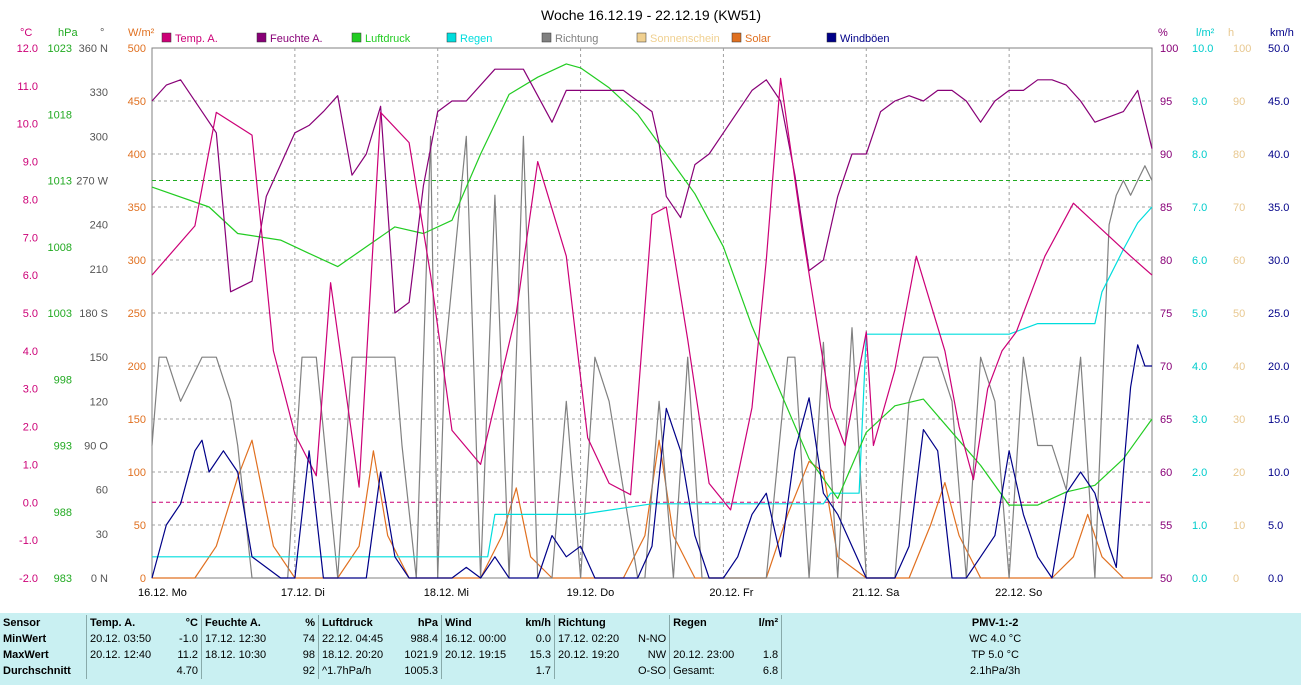 This screenshot has width=1301, height=685. I want to click on header-wind: Wind, so click(479, 623).